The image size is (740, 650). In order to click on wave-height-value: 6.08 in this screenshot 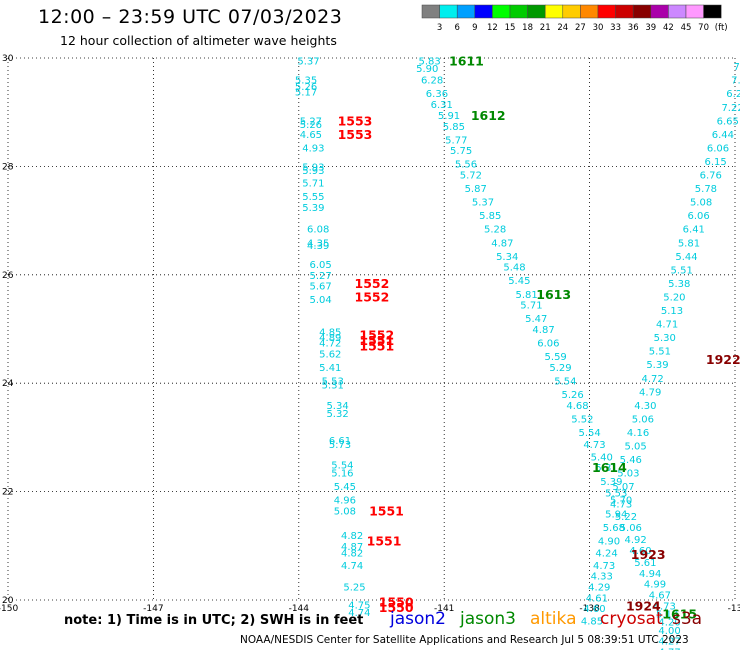, I will do `click(318, 230)`.